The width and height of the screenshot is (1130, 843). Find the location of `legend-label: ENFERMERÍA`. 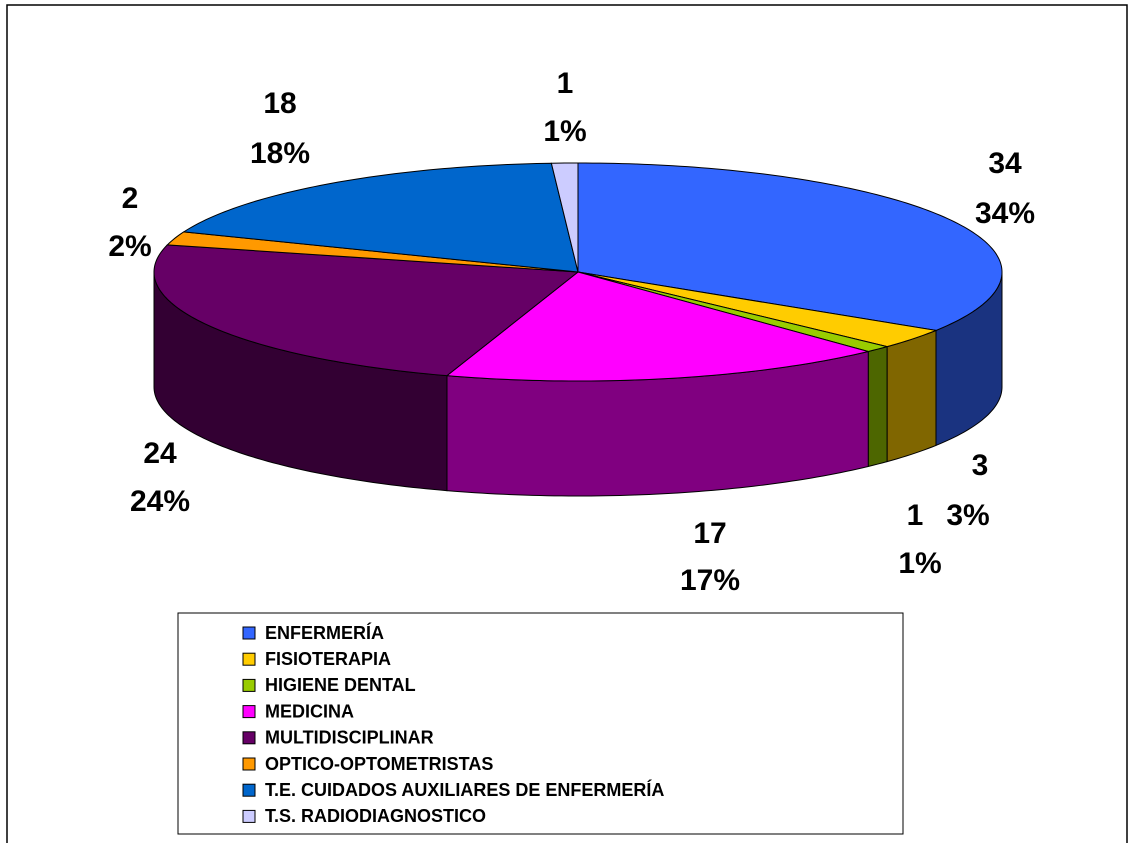

legend-label: ENFERMERÍA is located at coordinates (324, 632).